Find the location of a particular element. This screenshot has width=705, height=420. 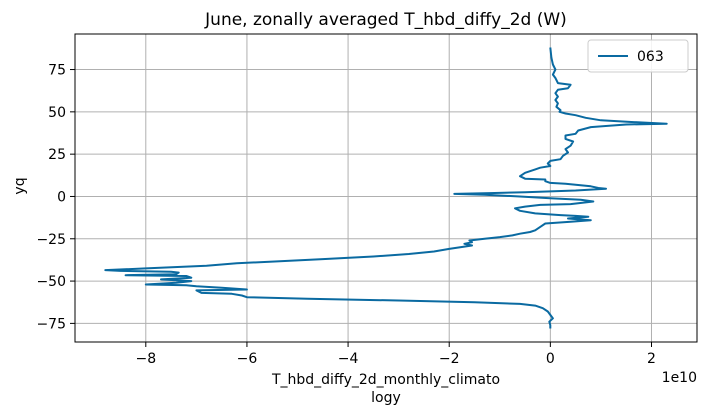

y-tick-label: 0 is located at coordinates (61, 197).